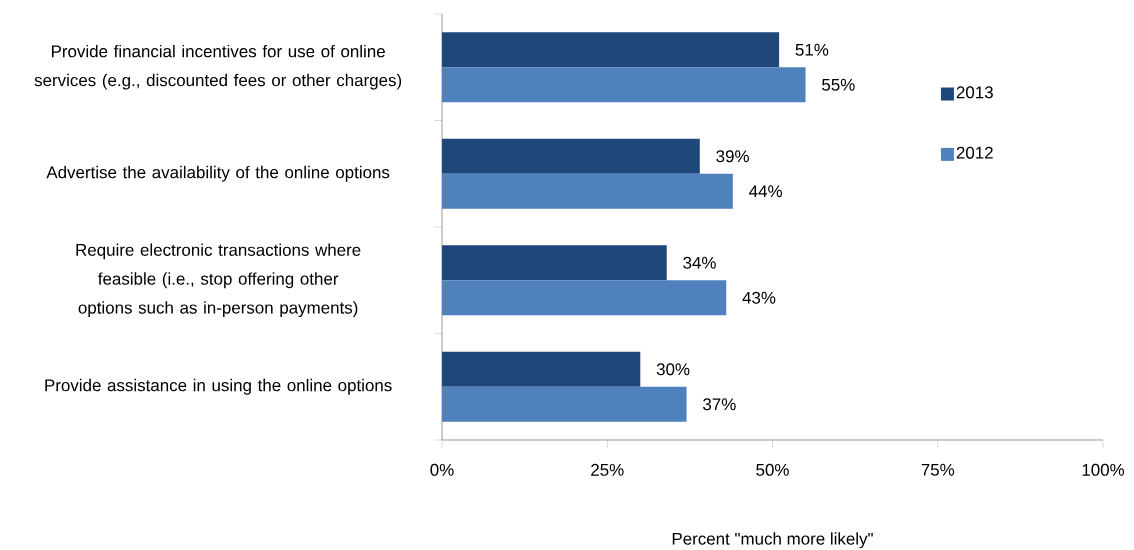  What do you see at coordinates (218, 173) in the screenshot?
I see `y-tick-label: Advertise the availability of the online options` at bounding box center [218, 173].